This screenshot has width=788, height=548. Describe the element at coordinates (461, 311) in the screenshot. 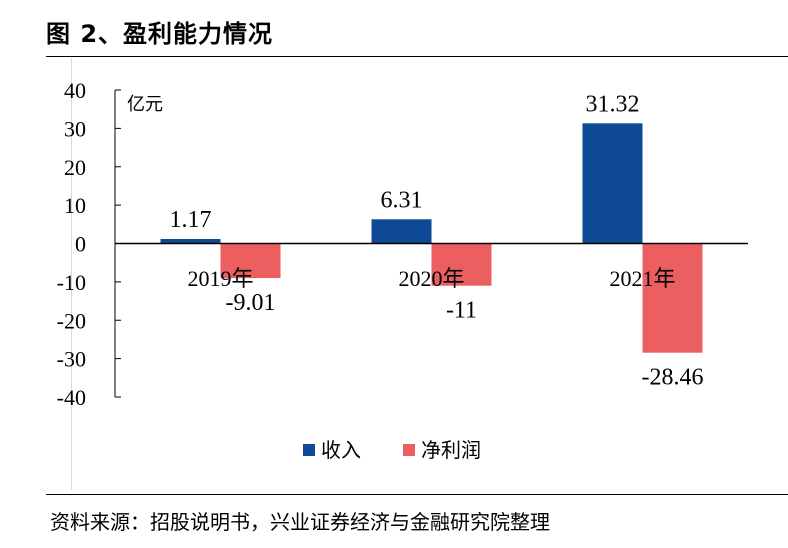

I see `profit-value-label-2: -11` at that location.